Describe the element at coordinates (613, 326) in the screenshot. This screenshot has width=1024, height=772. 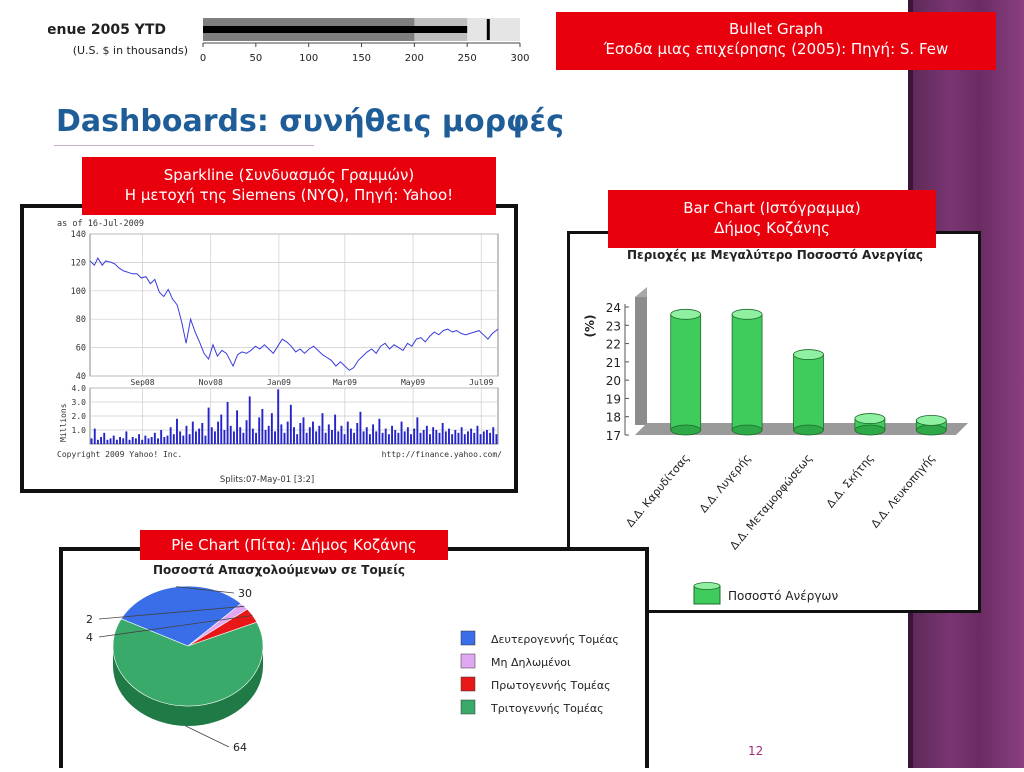
I see `bar-y-tick-label: 23` at that location.